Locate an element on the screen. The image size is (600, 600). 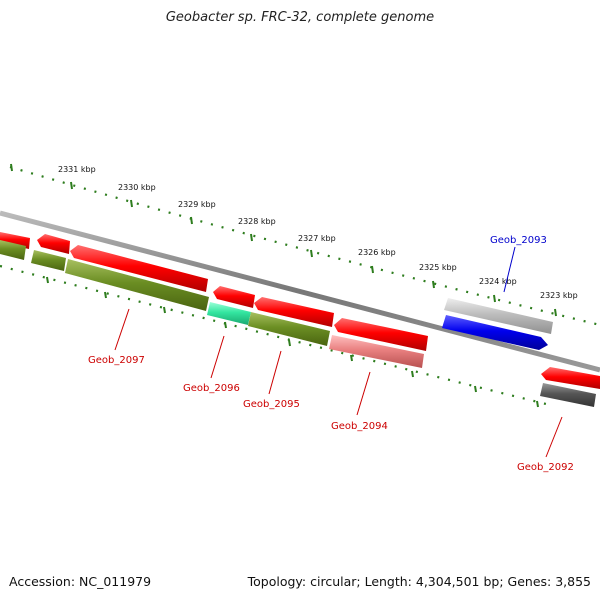
kbp-label: 2325 kbp is located at coordinates (438, 267).